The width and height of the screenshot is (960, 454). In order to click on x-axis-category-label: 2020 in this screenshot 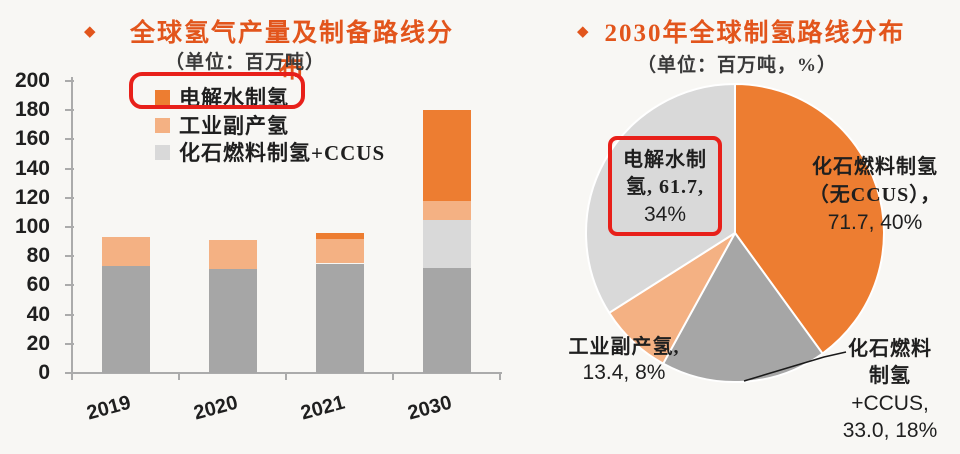, I will do `click(215, 408)`.